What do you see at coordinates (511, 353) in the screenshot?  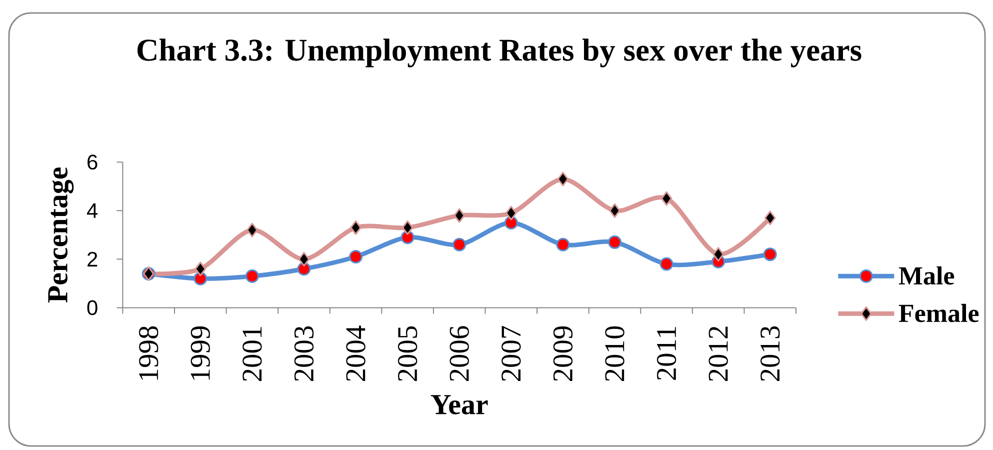 I see `x-tick-label: 2007` at bounding box center [511, 353].